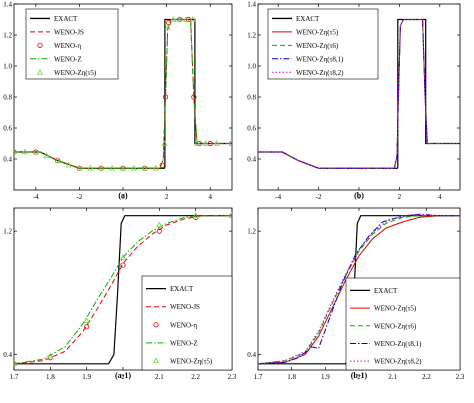 This screenshot has width=474, height=403. Describe the element at coordinates (251, 98) in the screenshot. I see `y-tick-label: 0.8` at that location.